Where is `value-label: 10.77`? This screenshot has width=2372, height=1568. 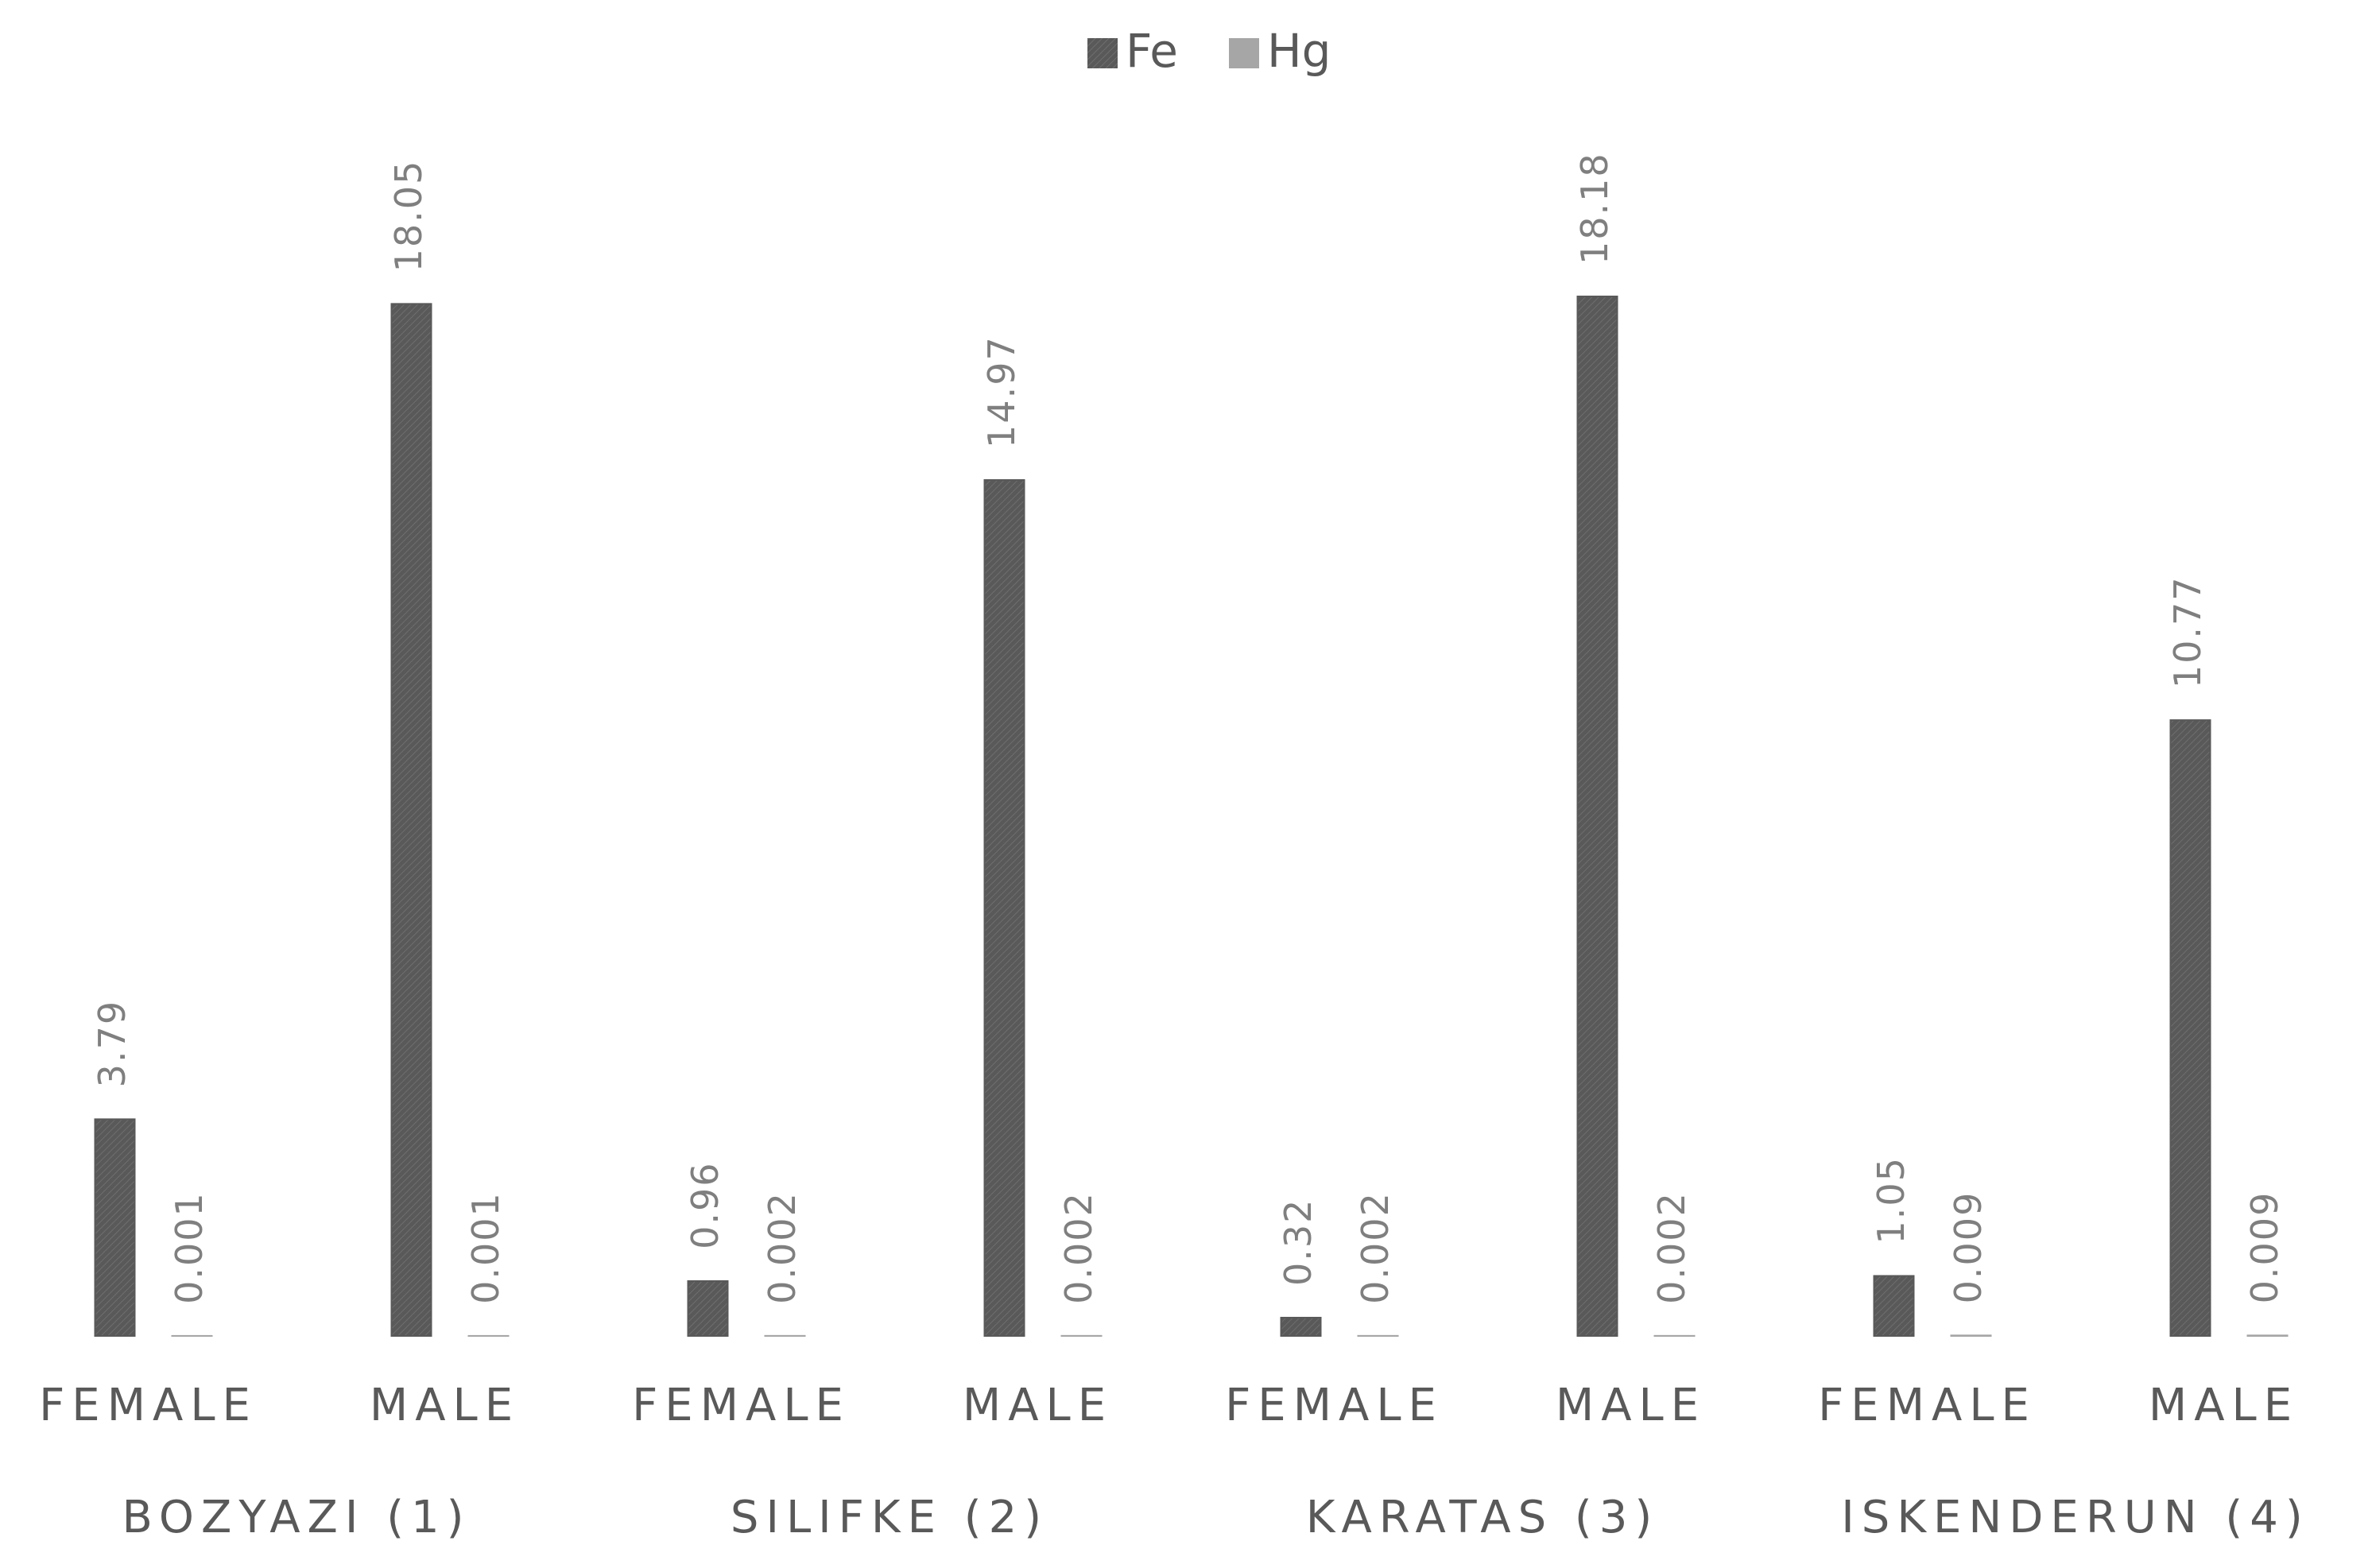
value-label: 10.77 is located at coordinates (2187, 631).